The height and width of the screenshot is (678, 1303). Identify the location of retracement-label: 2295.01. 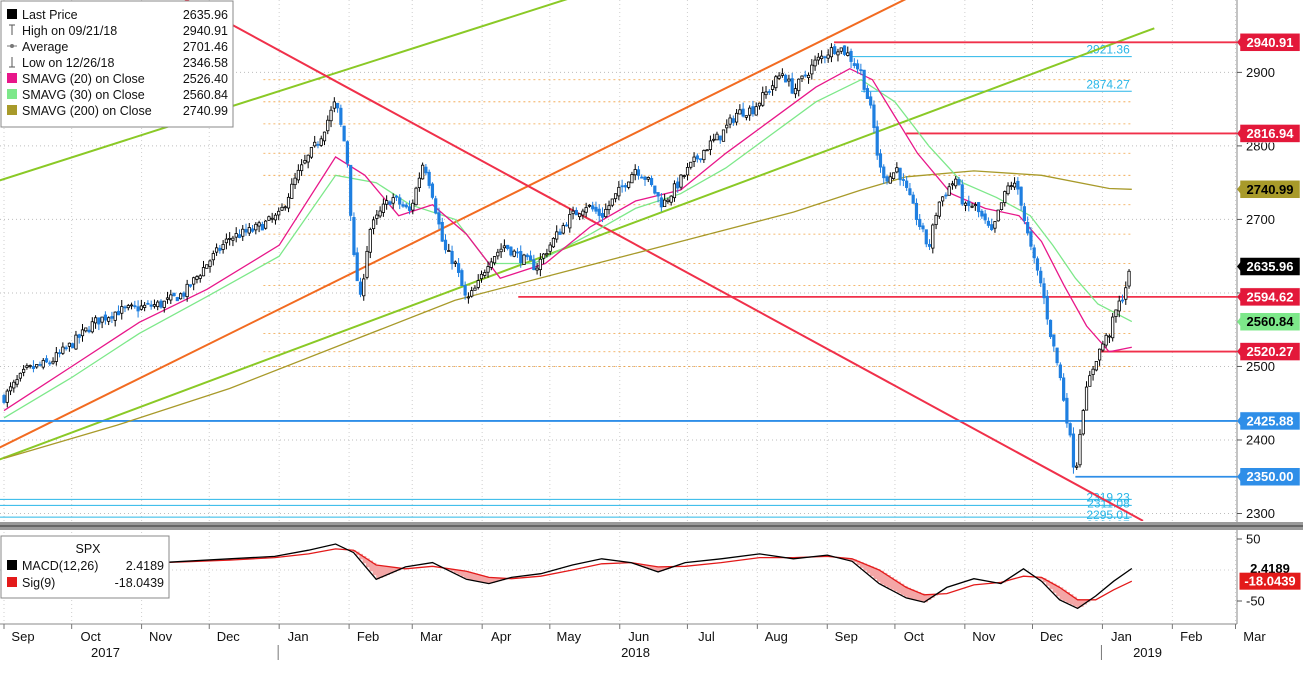
(1108, 515).